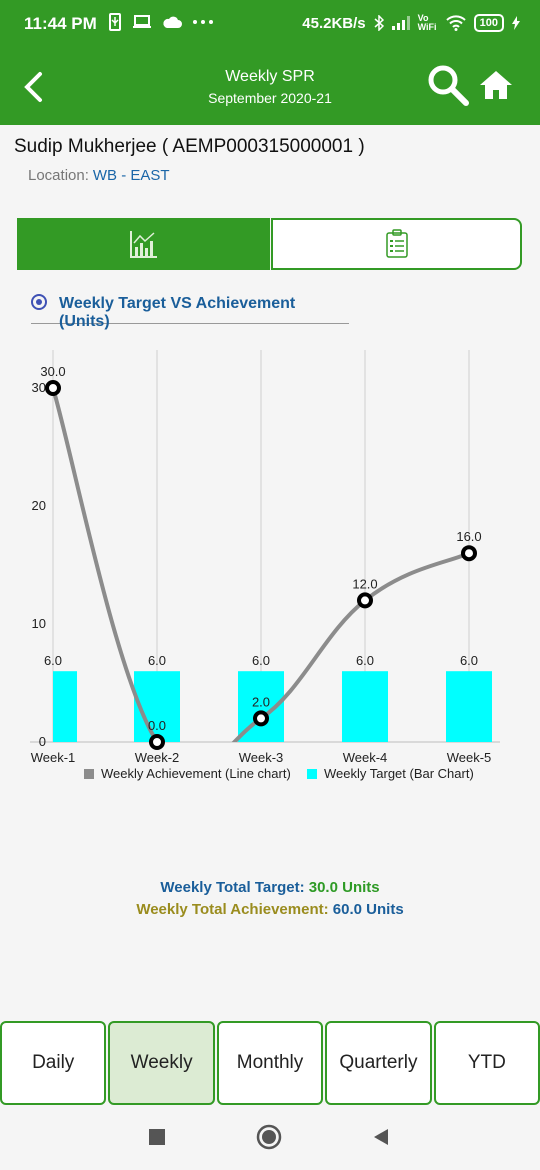 This screenshot has width=540, height=1170. What do you see at coordinates (142, 21) in the screenshot?
I see `laptop-icon` at bounding box center [142, 21].